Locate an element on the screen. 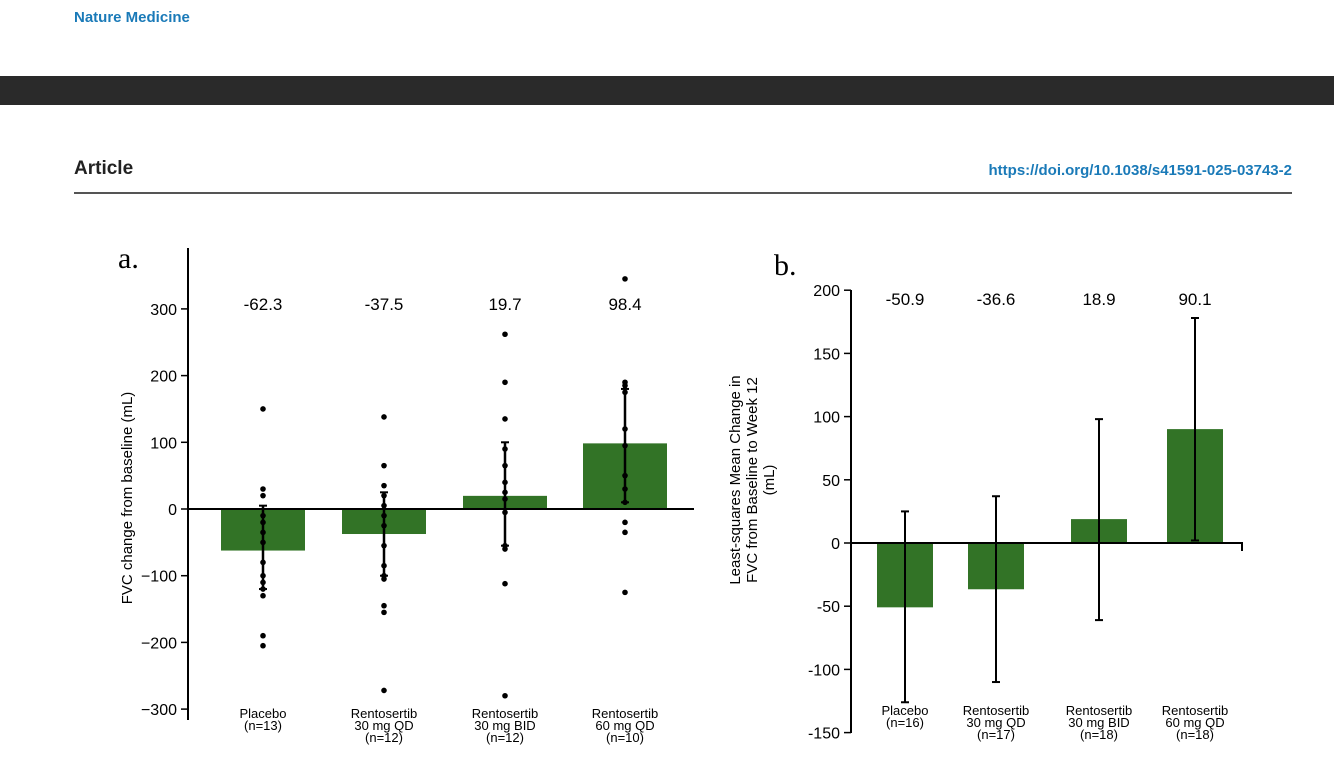  chartb-category-label-3-3: (n=18) is located at coordinates (1099, 734).